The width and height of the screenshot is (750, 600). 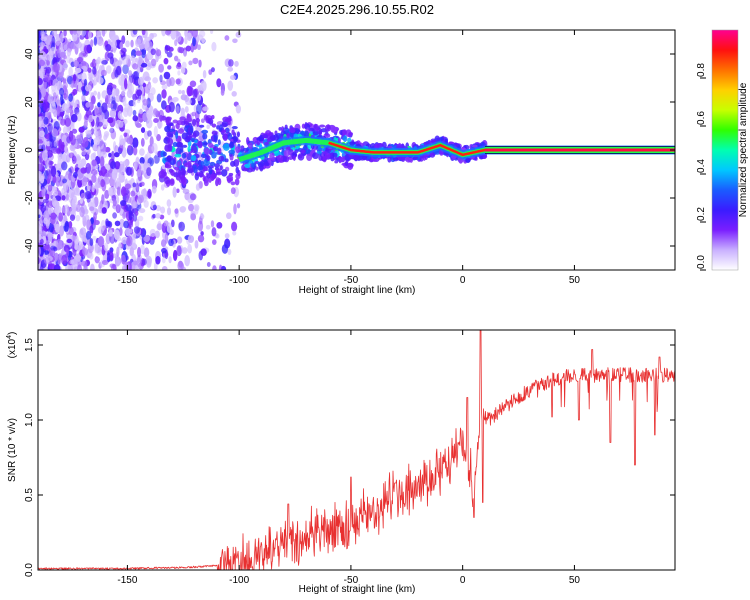 What do you see at coordinates (357, 290) in the screenshot?
I see `spectrogram-x-label: Height of straight line (km)` at bounding box center [357, 290].